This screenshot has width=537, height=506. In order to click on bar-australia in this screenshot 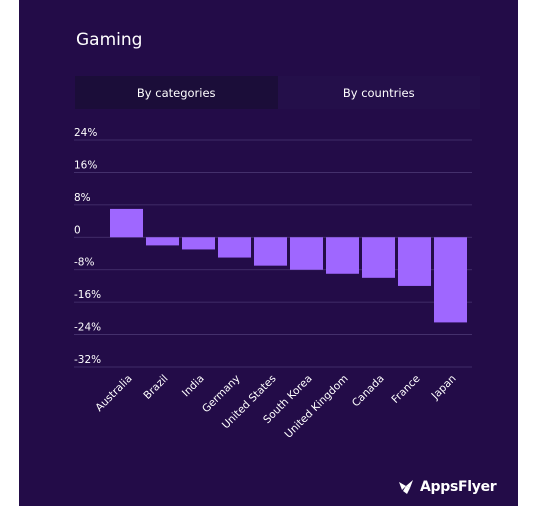, I will do `click(126, 223)`.